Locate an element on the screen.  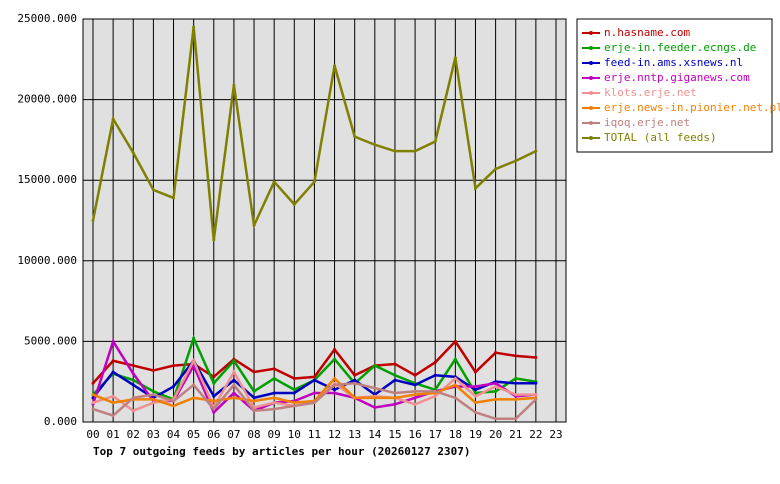
y-tick-label: 15000.000 is located at coordinates (47, 179).